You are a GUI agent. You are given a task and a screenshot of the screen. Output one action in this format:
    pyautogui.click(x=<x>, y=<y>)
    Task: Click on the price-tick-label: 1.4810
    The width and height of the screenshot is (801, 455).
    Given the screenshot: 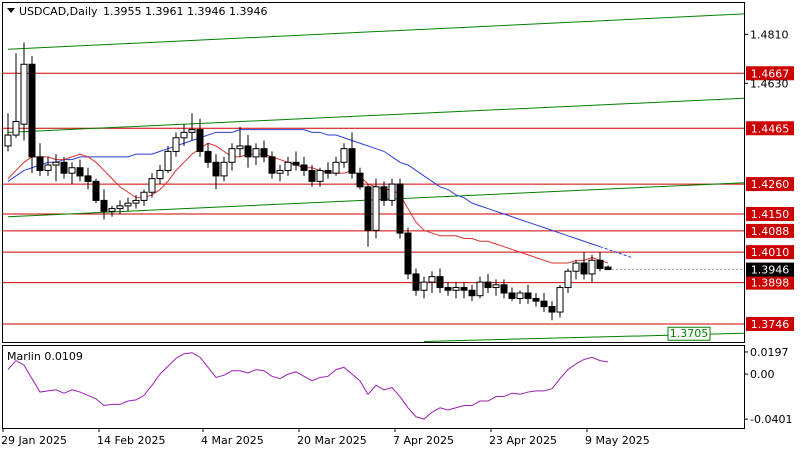 What is the action you would take?
    pyautogui.click(x=769, y=34)
    